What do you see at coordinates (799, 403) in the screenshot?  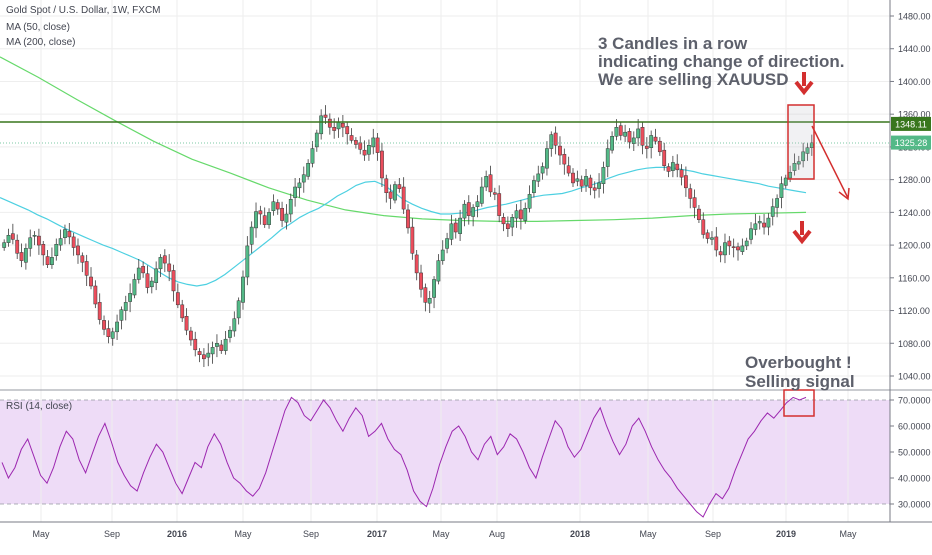 I see `rsi-overbought-box` at bounding box center [799, 403].